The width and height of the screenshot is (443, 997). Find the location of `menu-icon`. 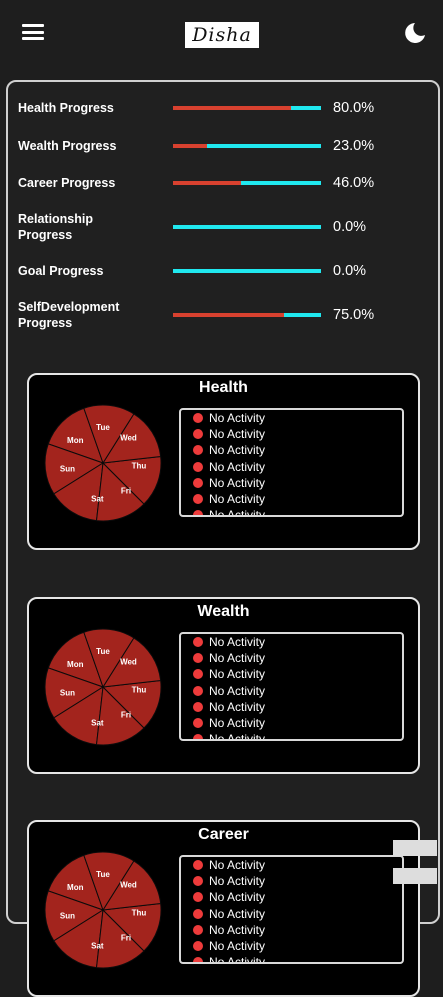

menu-icon is located at coordinates (33, 32).